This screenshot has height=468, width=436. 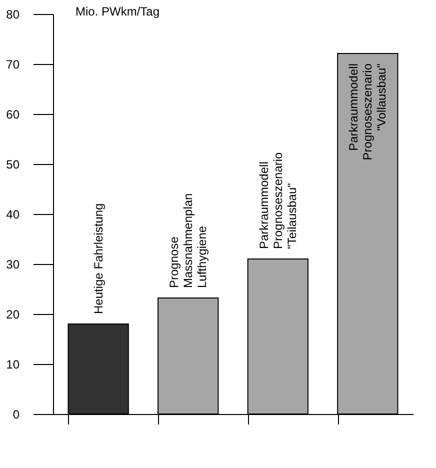 I want to click on y-tick-label: 20, so click(x=13, y=315).